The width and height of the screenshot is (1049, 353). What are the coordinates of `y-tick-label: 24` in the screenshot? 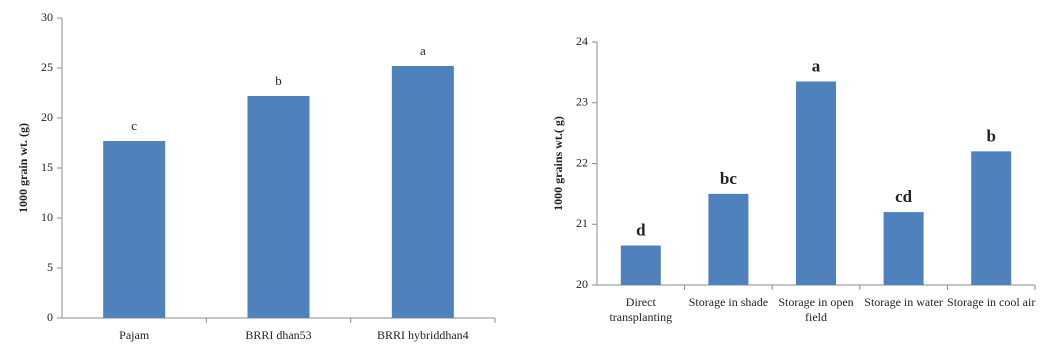 It's located at (582, 41).